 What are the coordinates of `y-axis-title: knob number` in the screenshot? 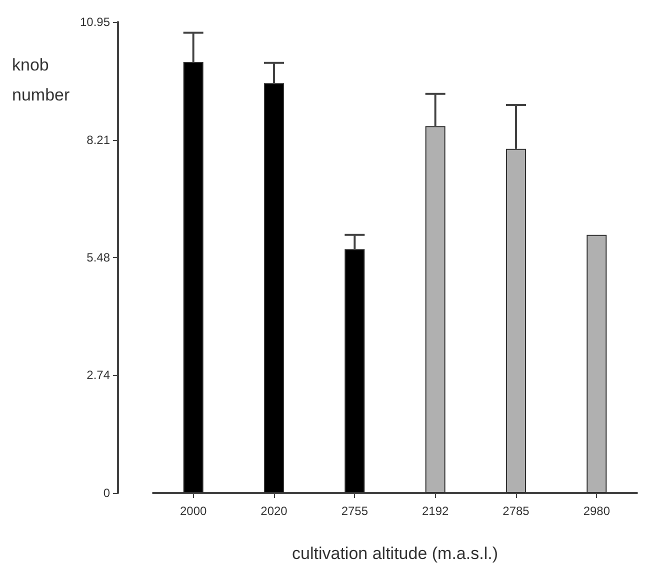 It's located at (41, 80).